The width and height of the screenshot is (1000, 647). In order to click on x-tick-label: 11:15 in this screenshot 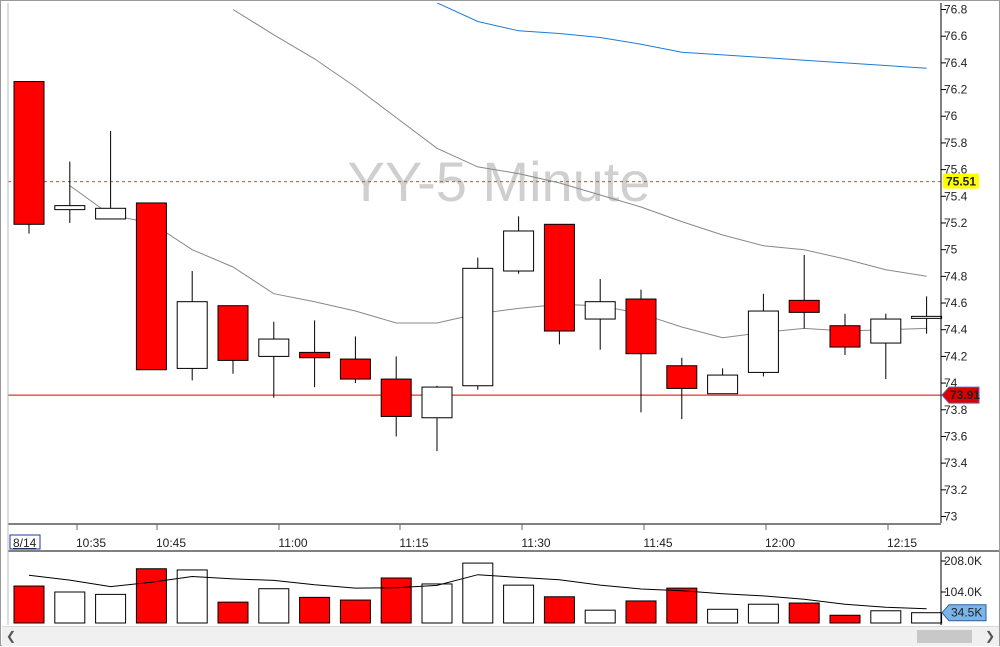, I will do `click(413, 543)`.